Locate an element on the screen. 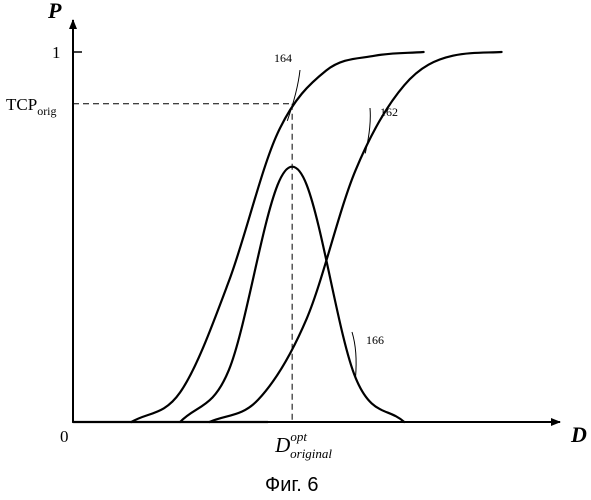 This screenshot has width=591, height=500. curve-166-label: 166 is located at coordinates (375, 340).